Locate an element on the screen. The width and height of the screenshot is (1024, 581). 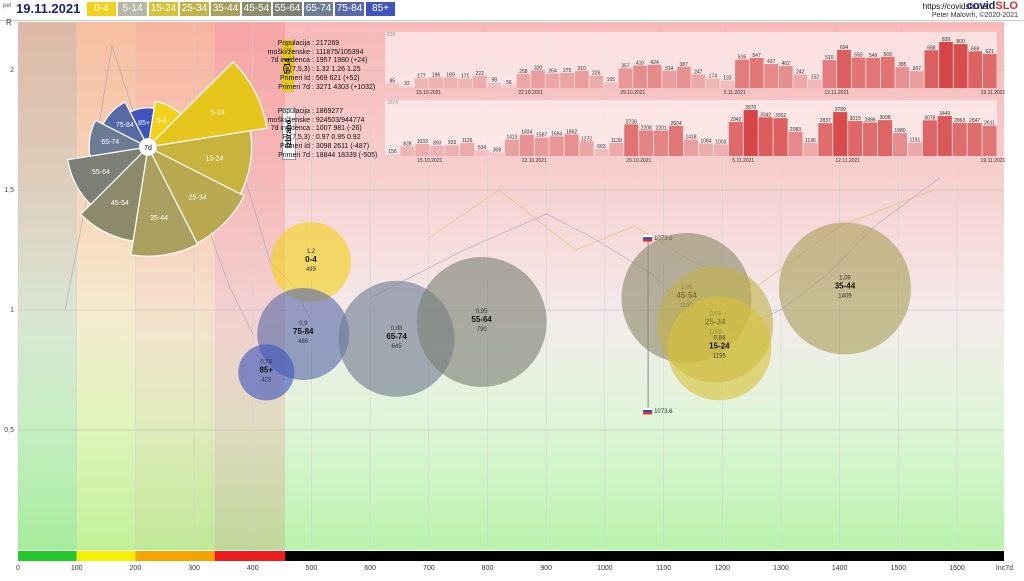
bubble-incidence-value: 423 is located at coordinates (266, 380).